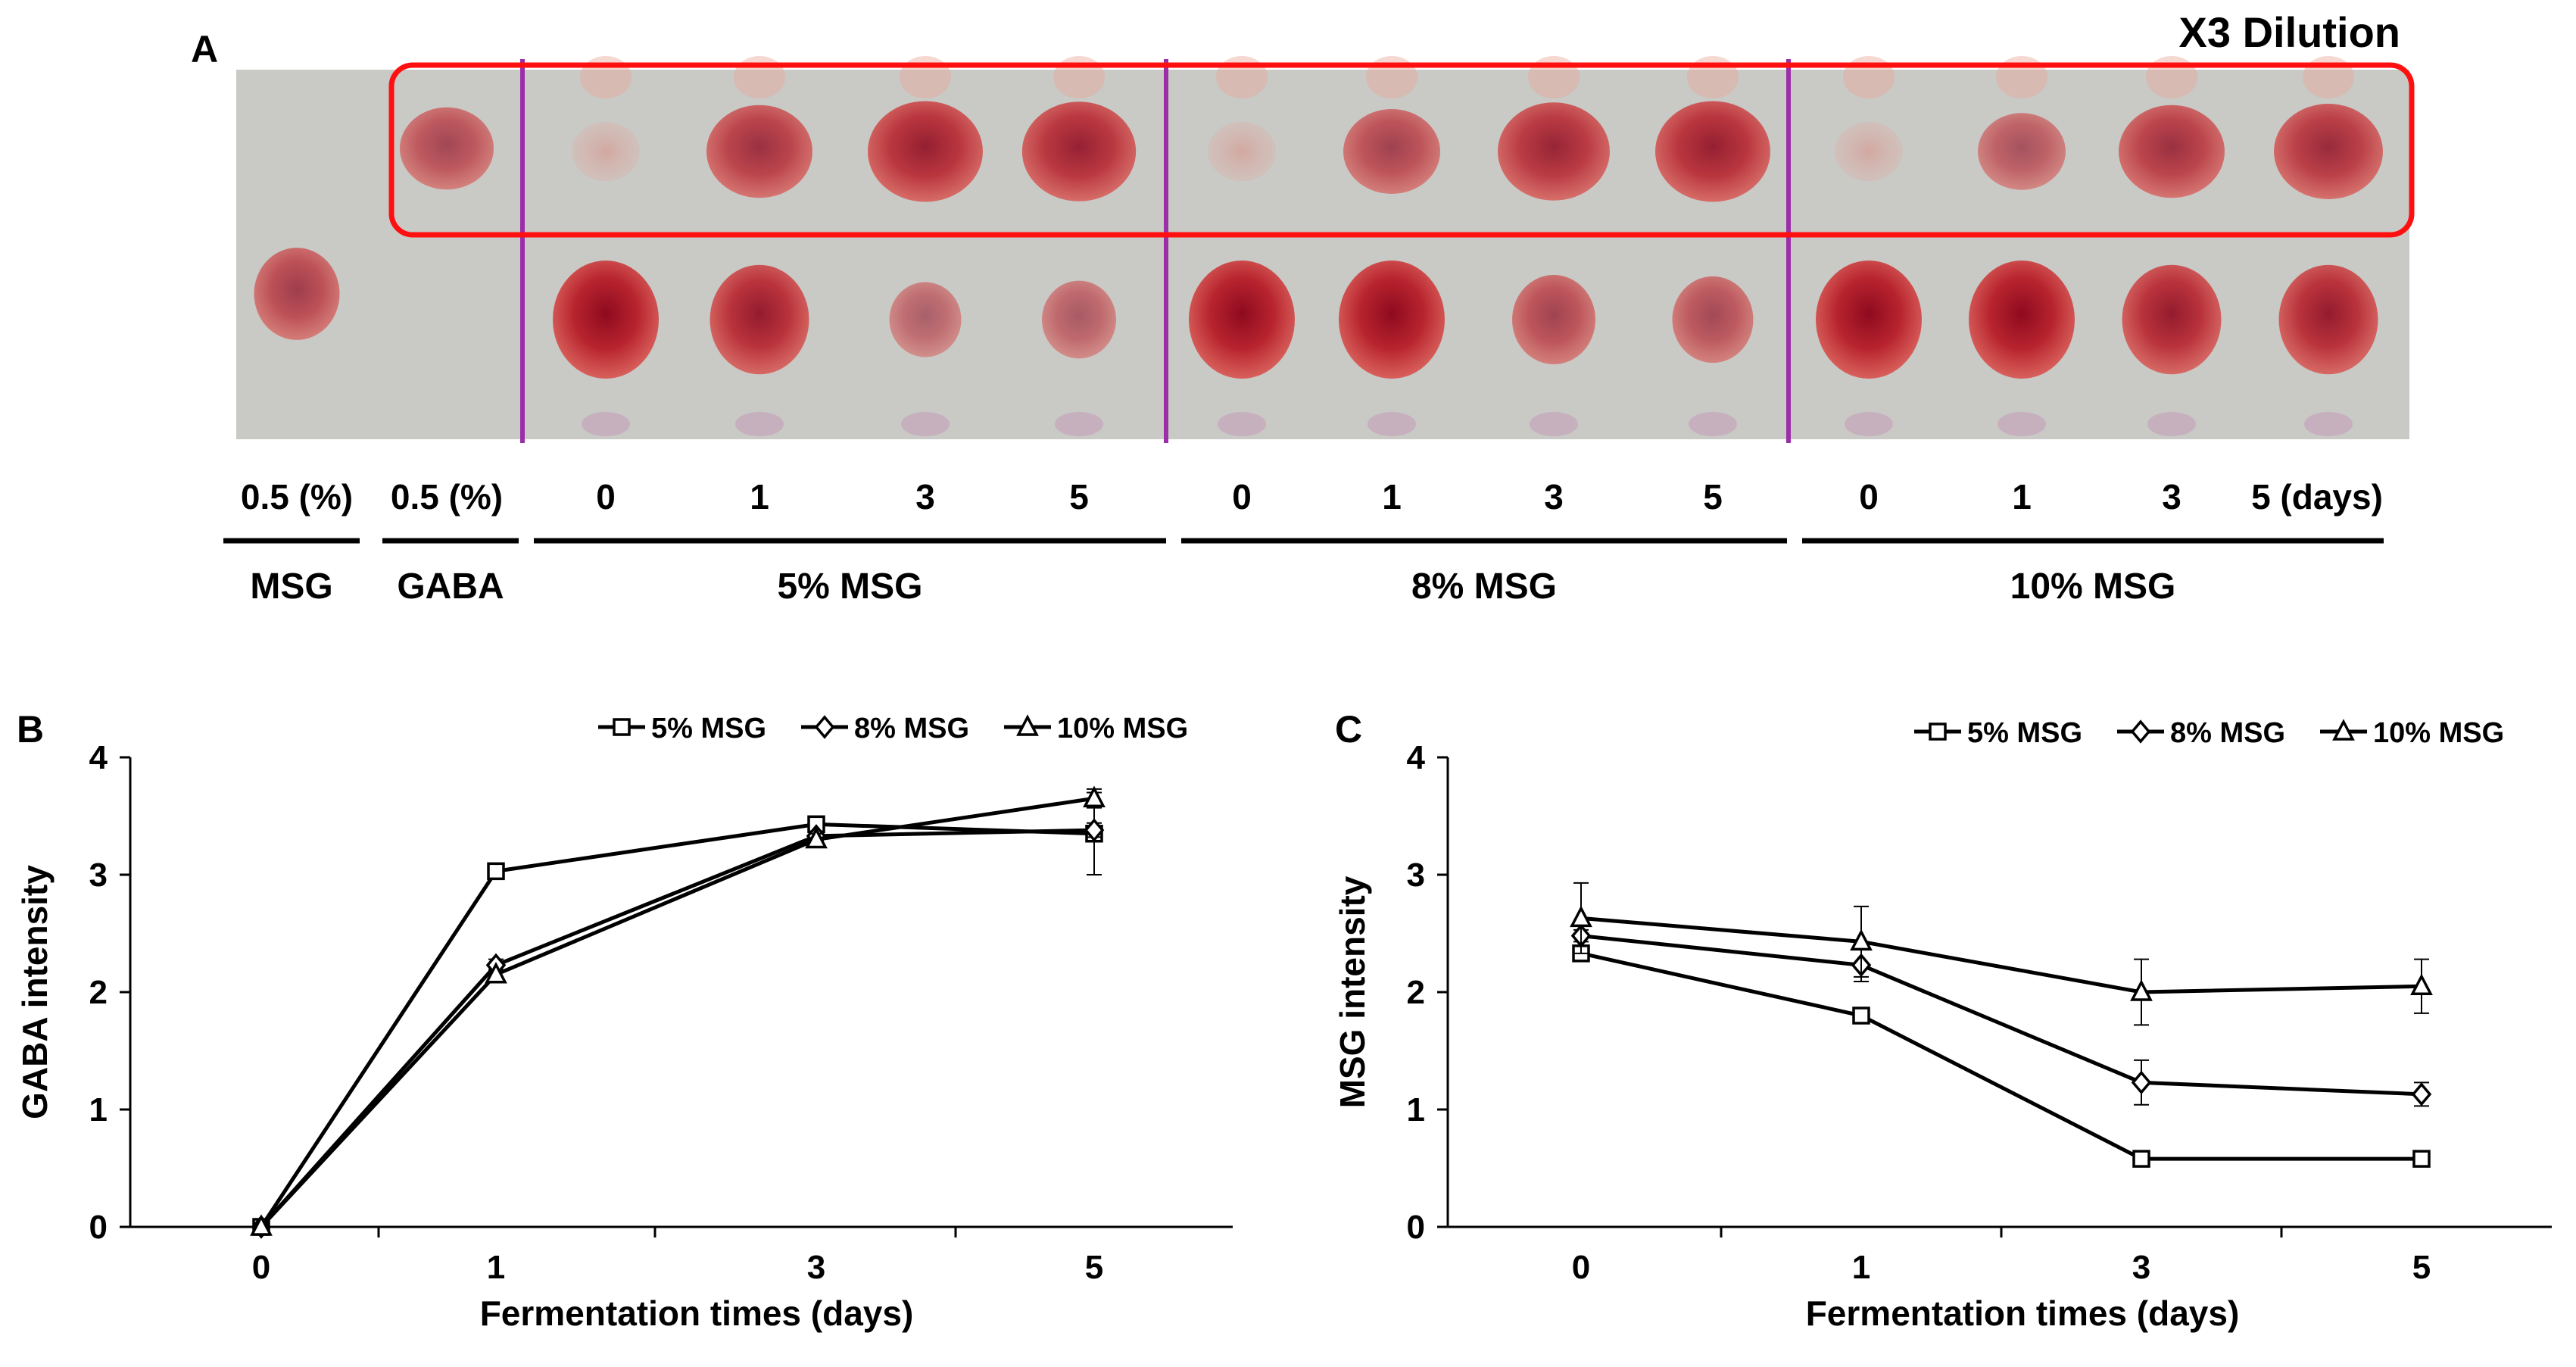 This screenshot has height=1367, width=2576. Describe the element at coordinates (925, 497) in the screenshot. I see `lane-label-5: 3` at that location.